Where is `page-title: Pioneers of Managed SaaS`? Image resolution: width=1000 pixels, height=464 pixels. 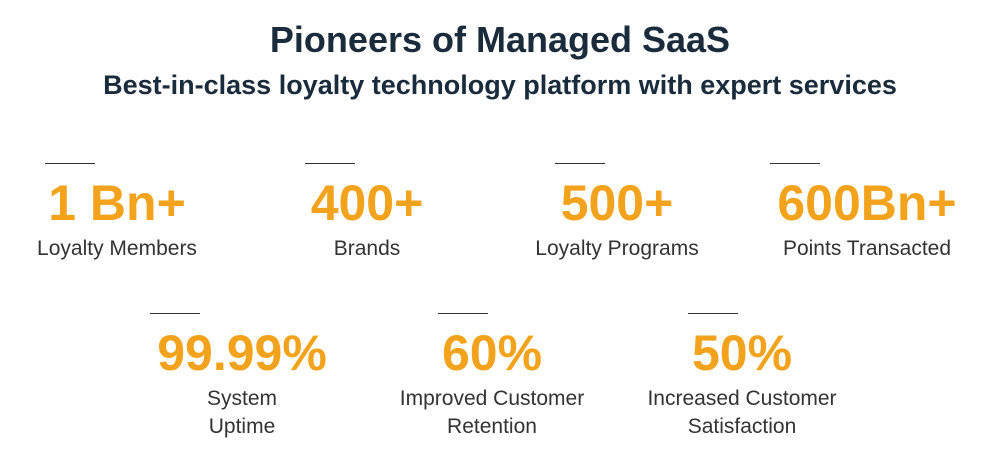
page-title: Pioneers of Managed SaaS is located at coordinates (500, 39).